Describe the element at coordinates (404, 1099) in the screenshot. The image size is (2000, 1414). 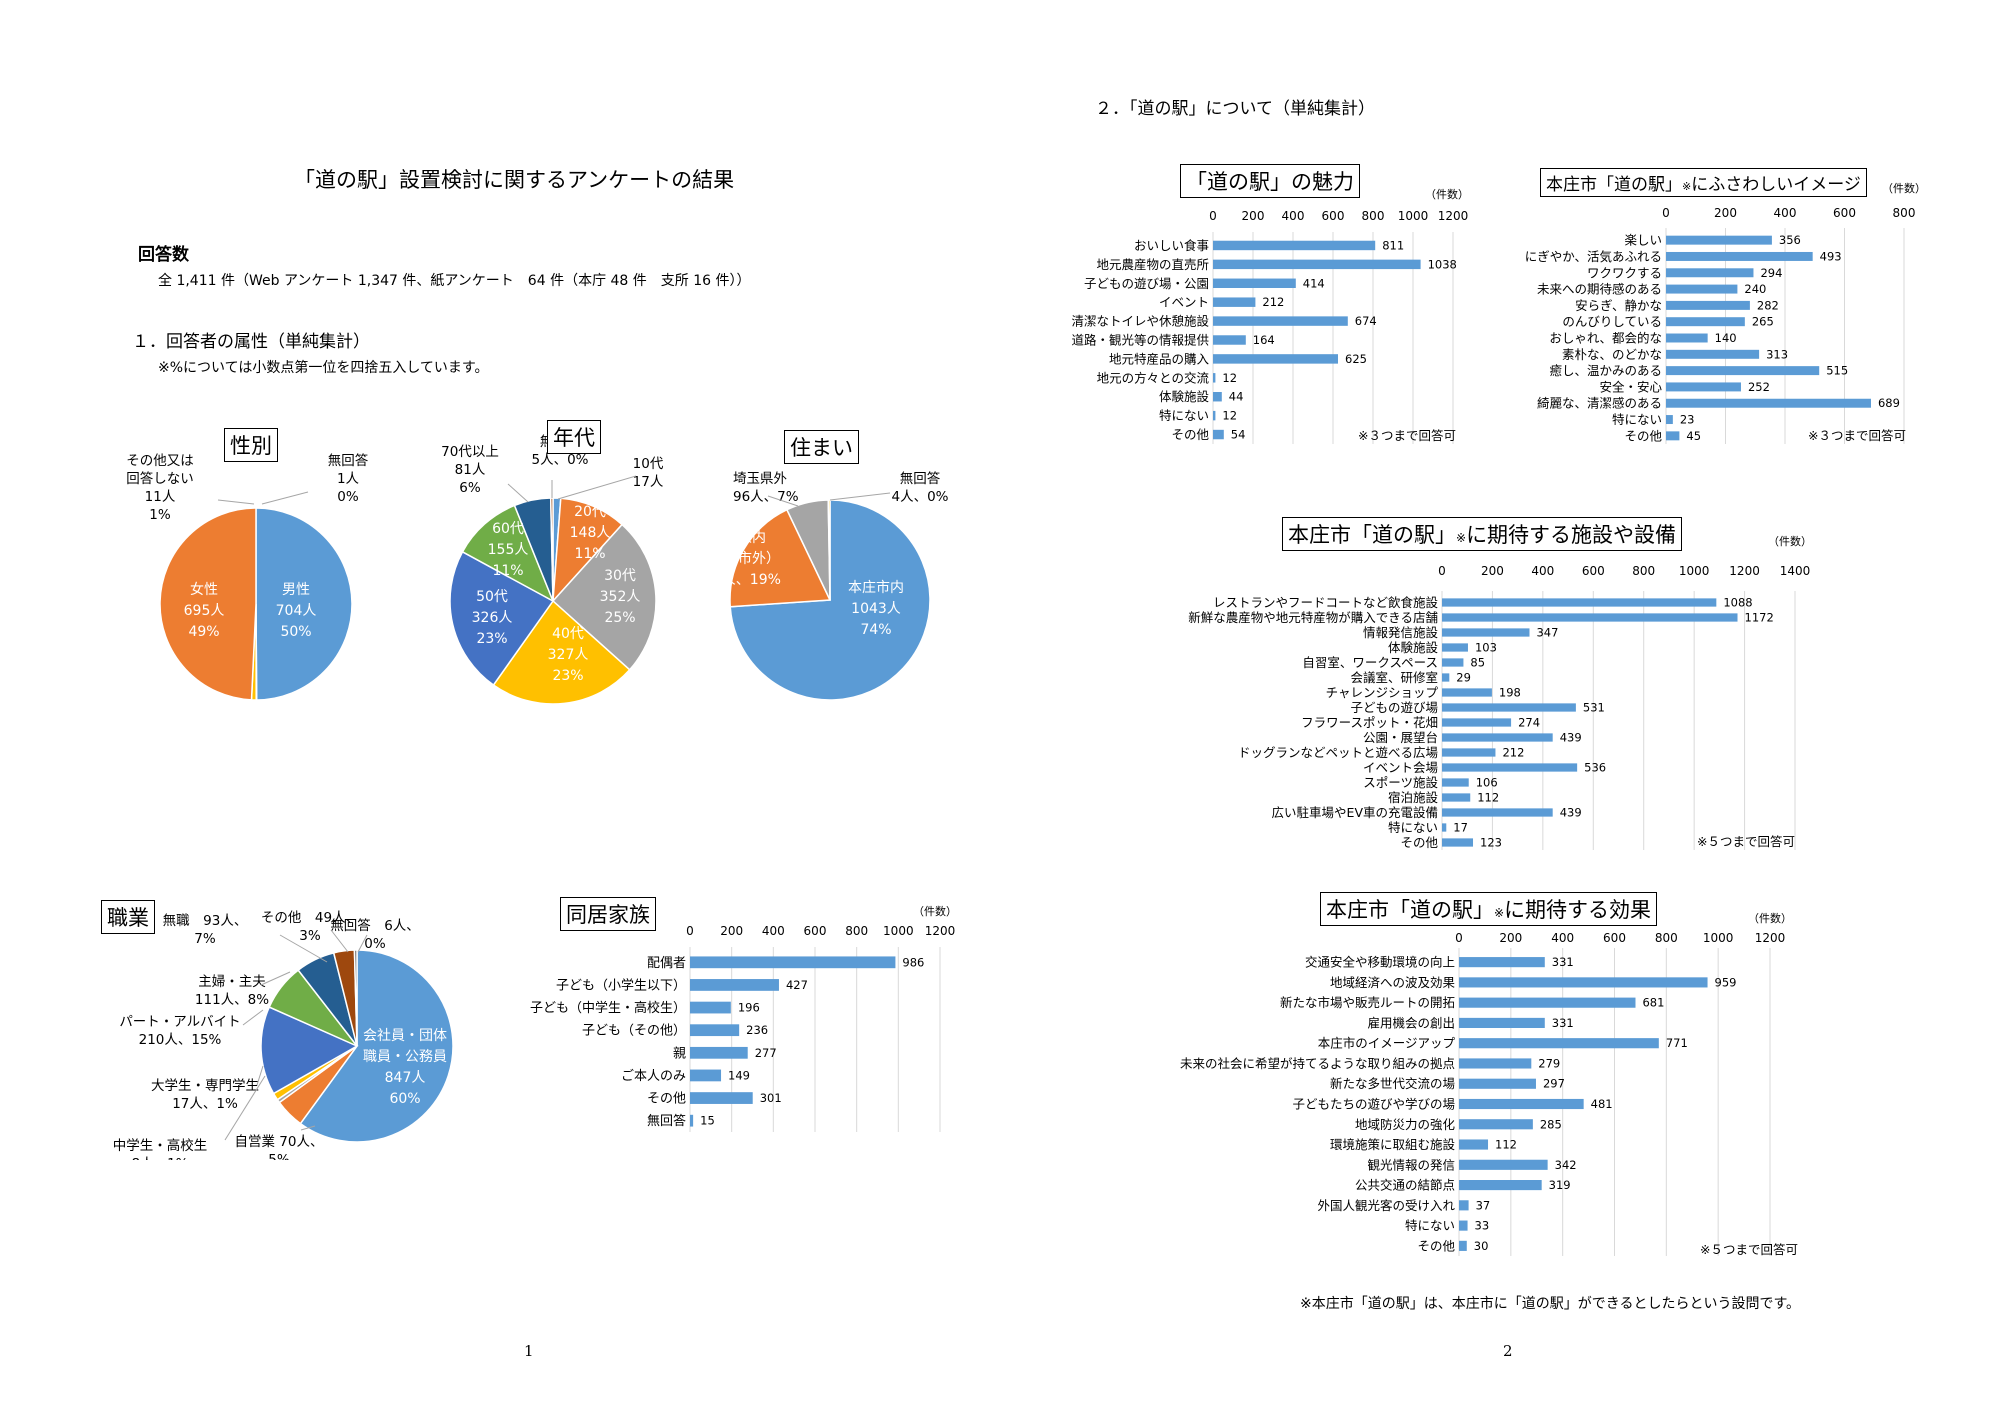
I see `occupation-inside-label-0-line-3: 60%` at that location.